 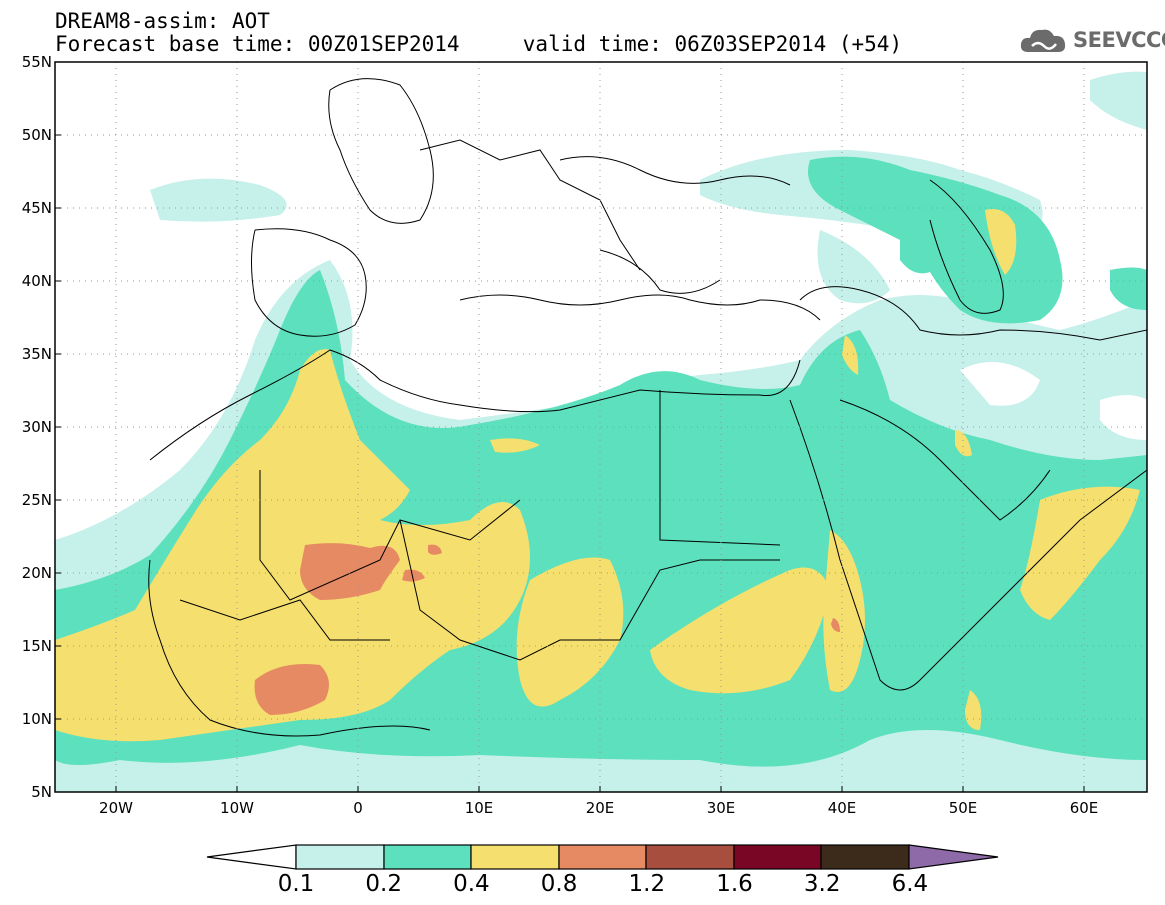 What do you see at coordinates (1119, 40) in the screenshot?
I see `logo-text: SEEVCCC` at bounding box center [1119, 40].